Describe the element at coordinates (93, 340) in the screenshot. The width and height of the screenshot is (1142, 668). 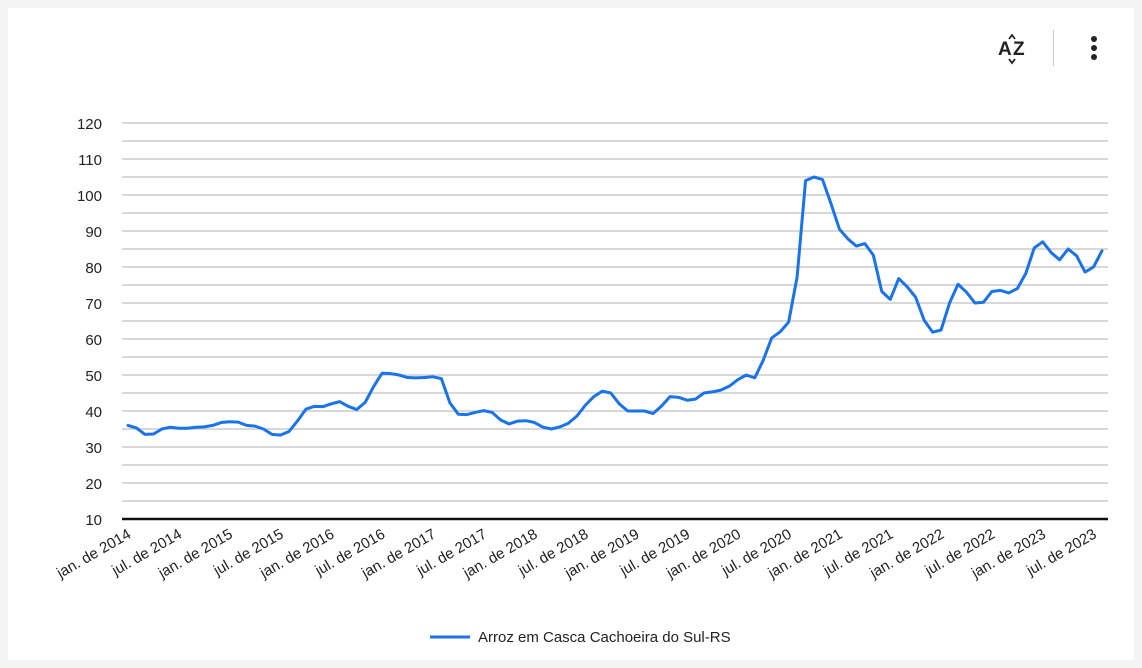
I see `y-tick-label: 60` at that location.